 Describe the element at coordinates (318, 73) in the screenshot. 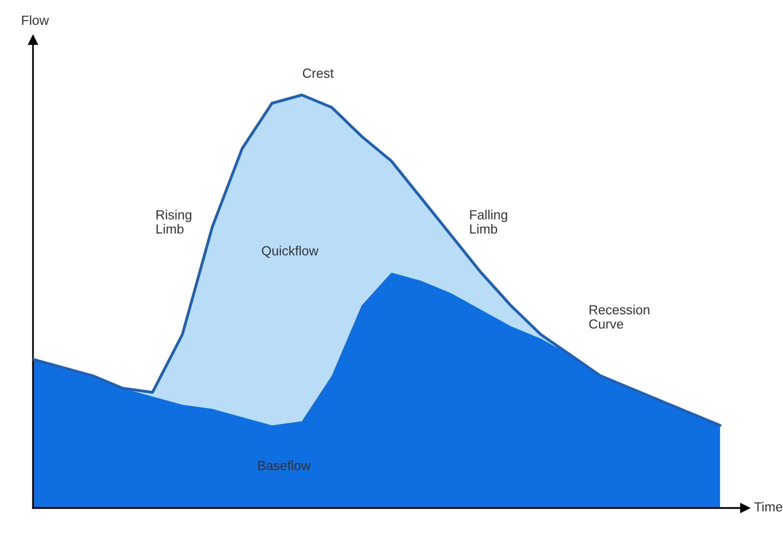

I see `text: Crest` at that location.